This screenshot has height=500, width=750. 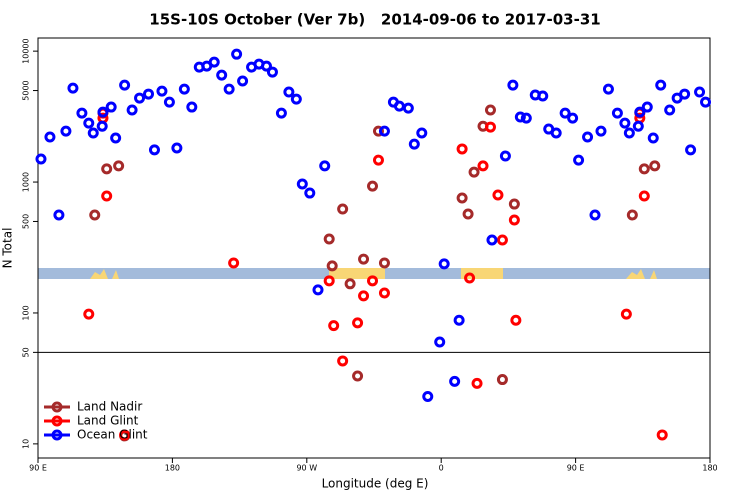 What do you see at coordinates (26, 444) in the screenshot?
I see `y-tick-label: 10` at bounding box center [26, 444].